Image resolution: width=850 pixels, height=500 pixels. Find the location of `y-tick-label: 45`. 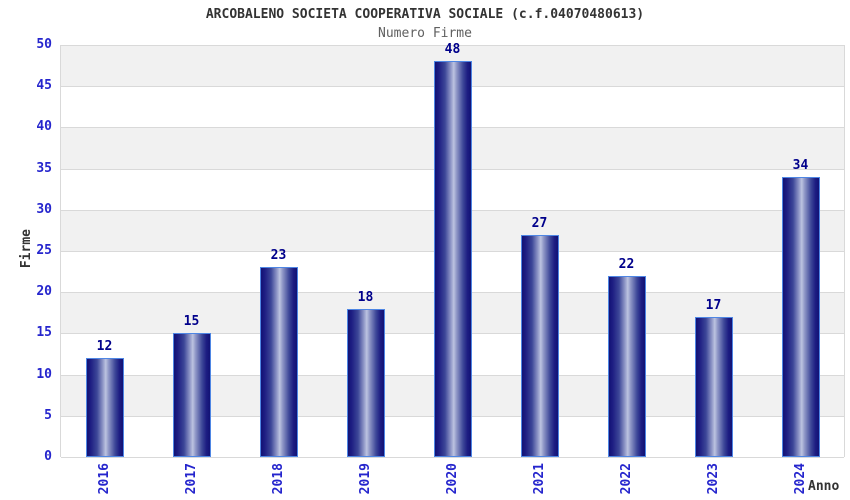

y-tick-label: 45 is located at coordinates (44, 86).